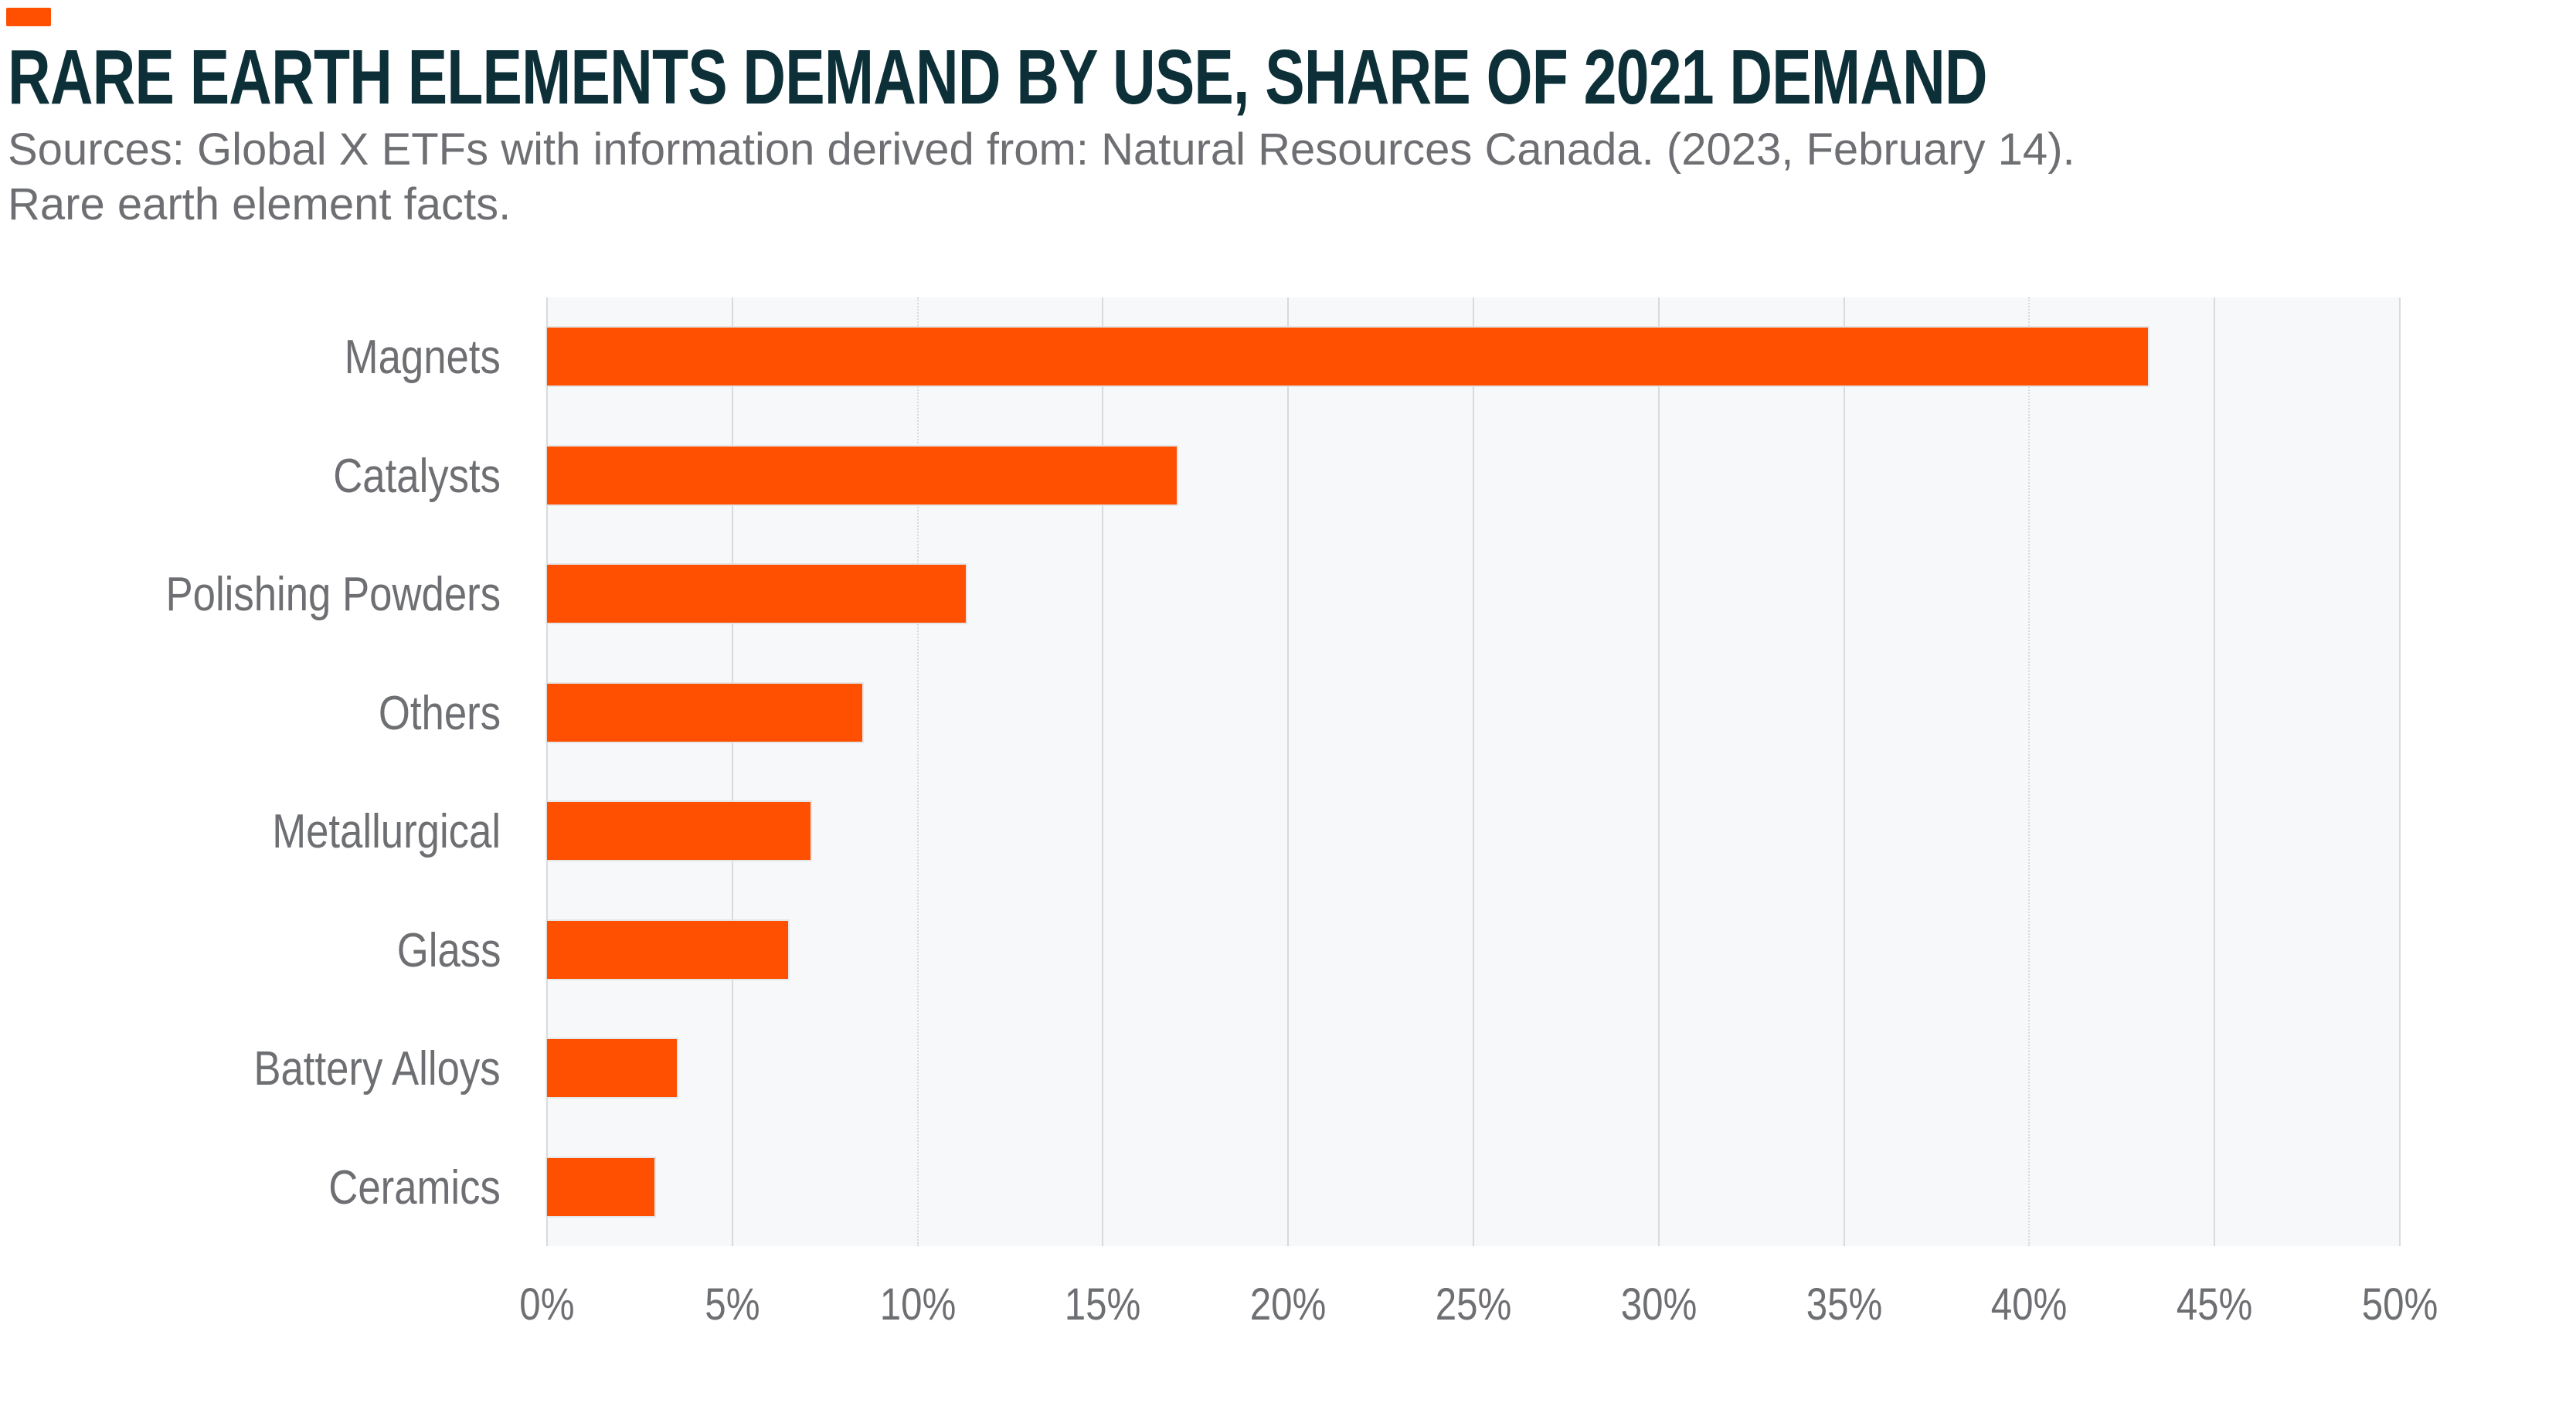 This screenshot has width=2576, height=1403. Describe the element at coordinates (547, 1305) in the screenshot. I see `x-tick-label-0-: 0%` at that location.